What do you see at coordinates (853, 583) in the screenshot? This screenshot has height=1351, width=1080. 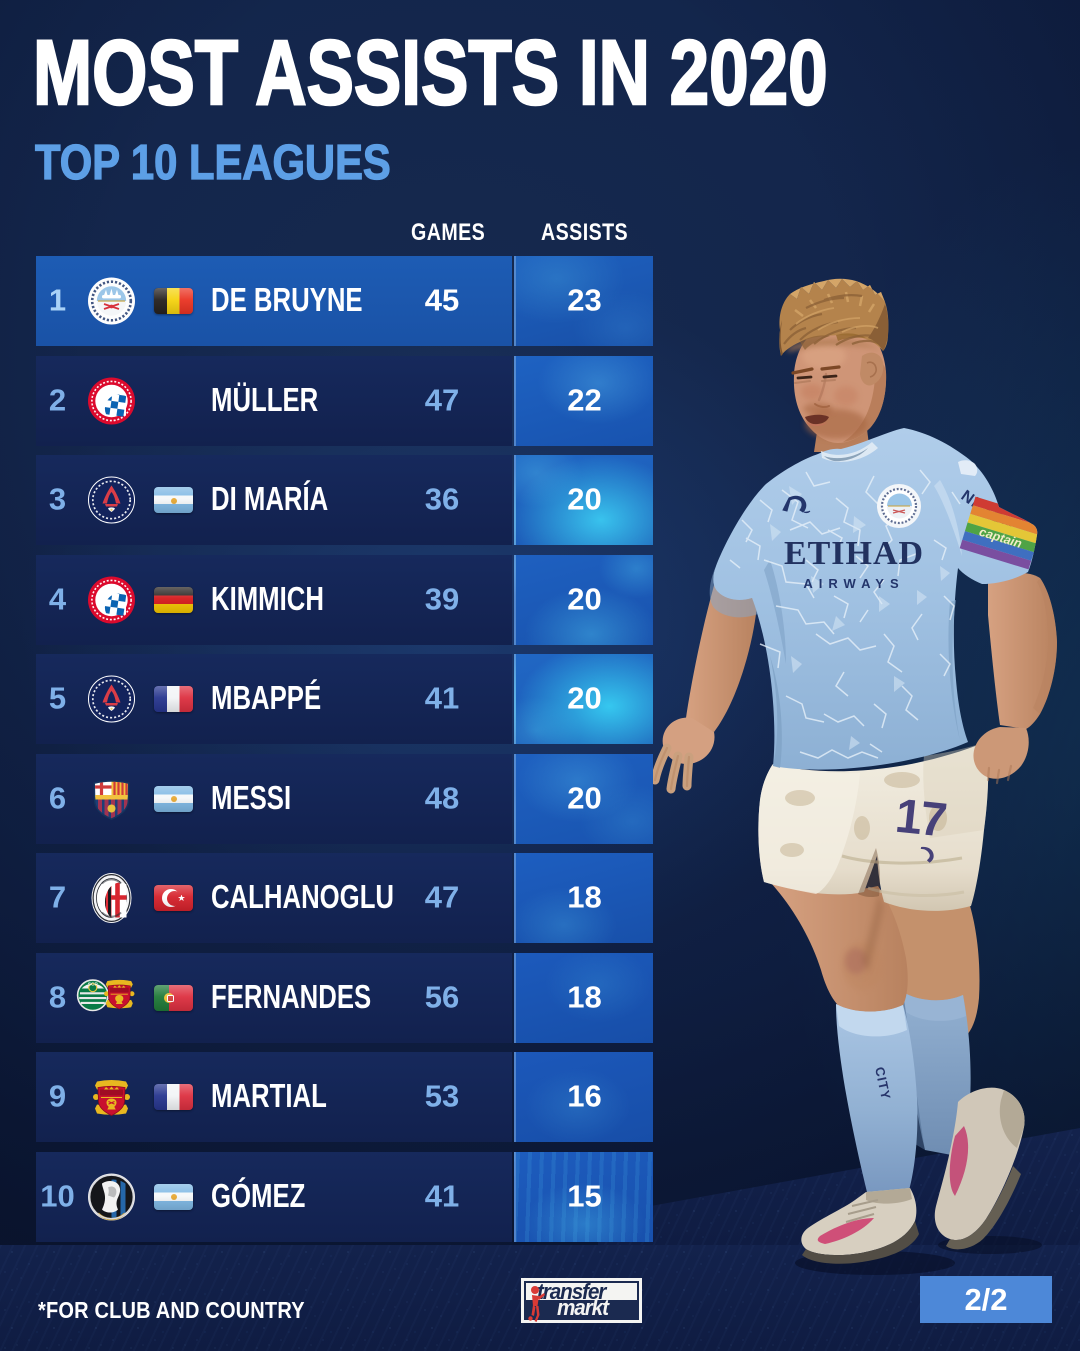 I see `svg-text: AIRWAYS` at bounding box center [853, 583].